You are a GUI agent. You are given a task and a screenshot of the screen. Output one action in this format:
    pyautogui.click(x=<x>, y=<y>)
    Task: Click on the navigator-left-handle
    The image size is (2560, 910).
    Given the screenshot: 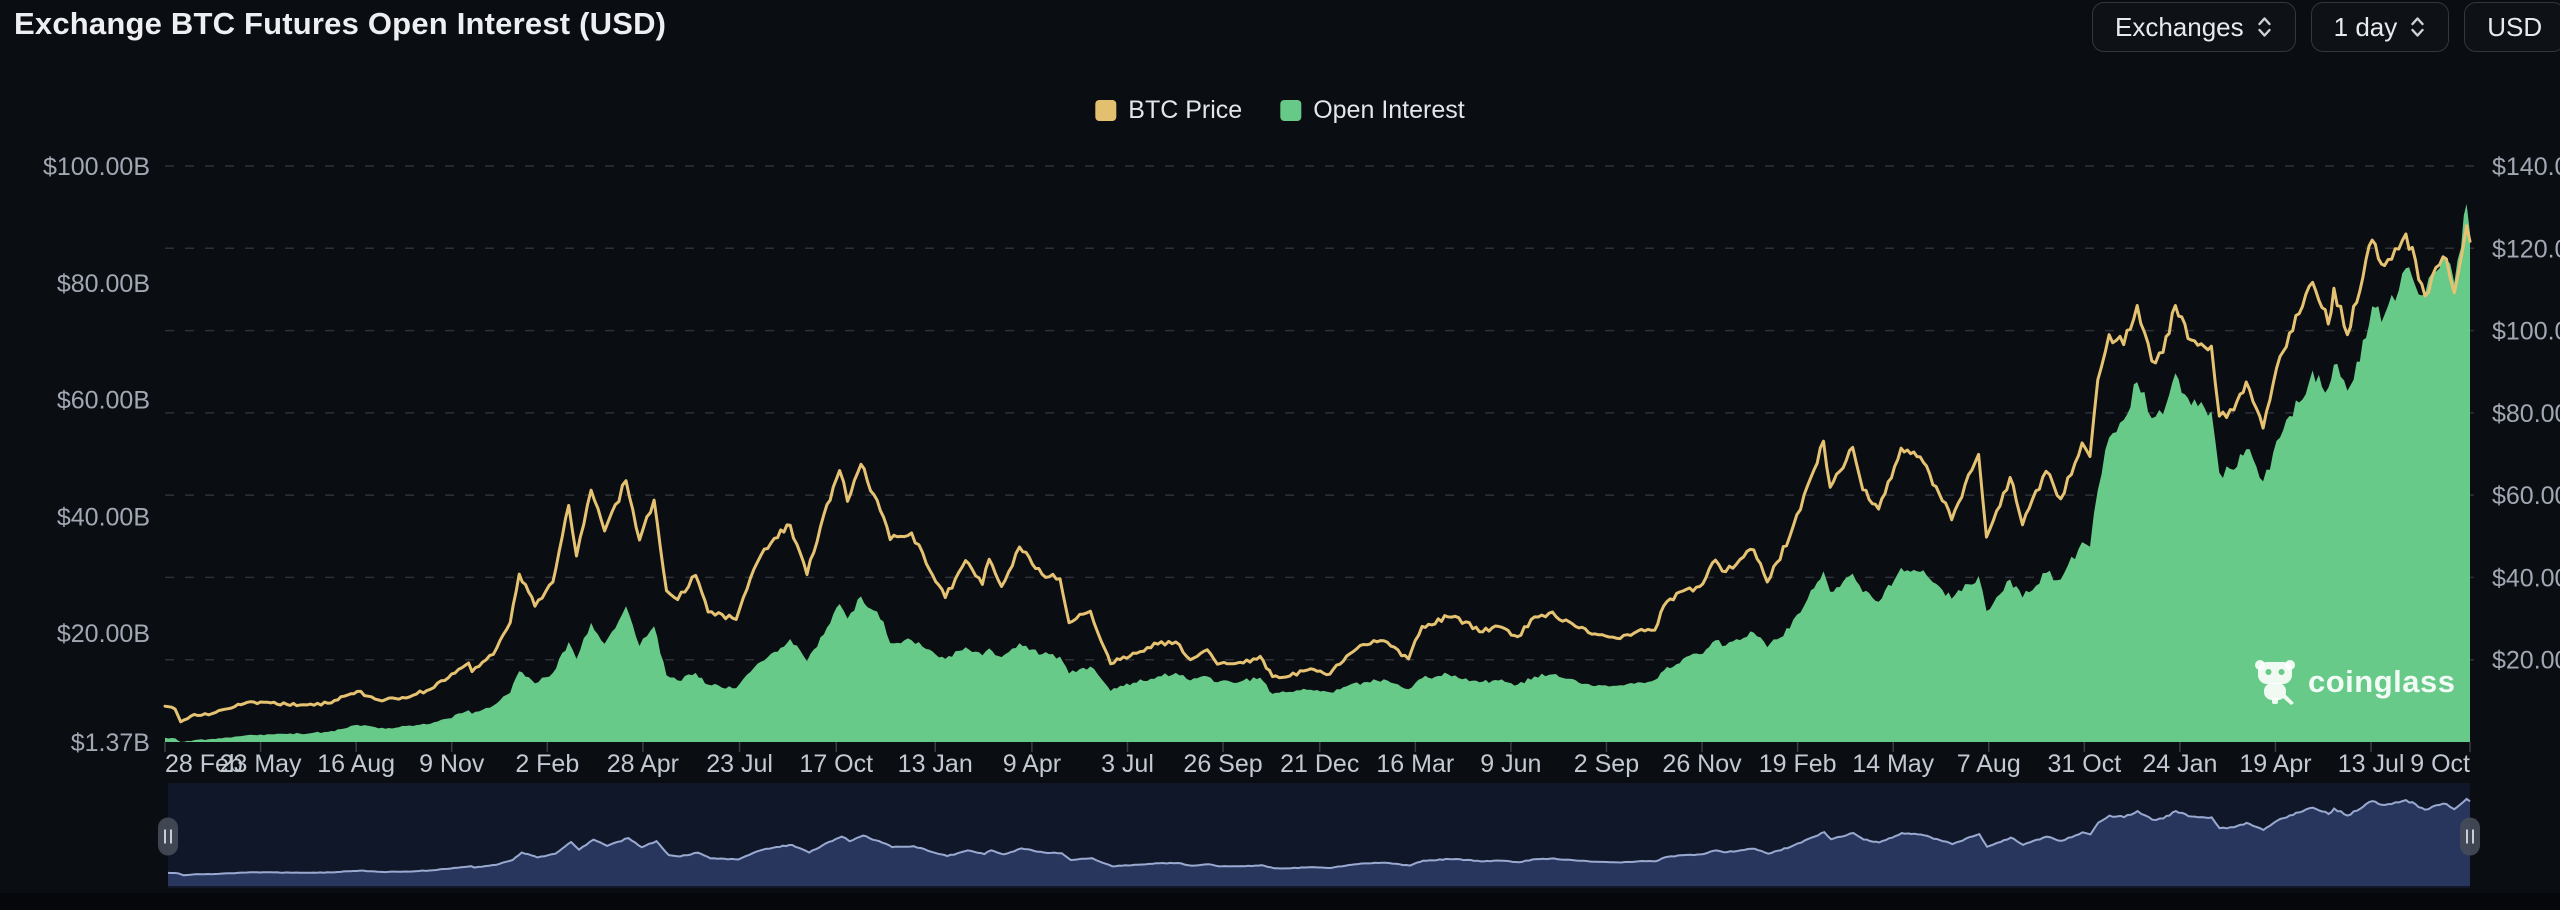 What is the action you would take?
    pyautogui.click(x=168, y=836)
    